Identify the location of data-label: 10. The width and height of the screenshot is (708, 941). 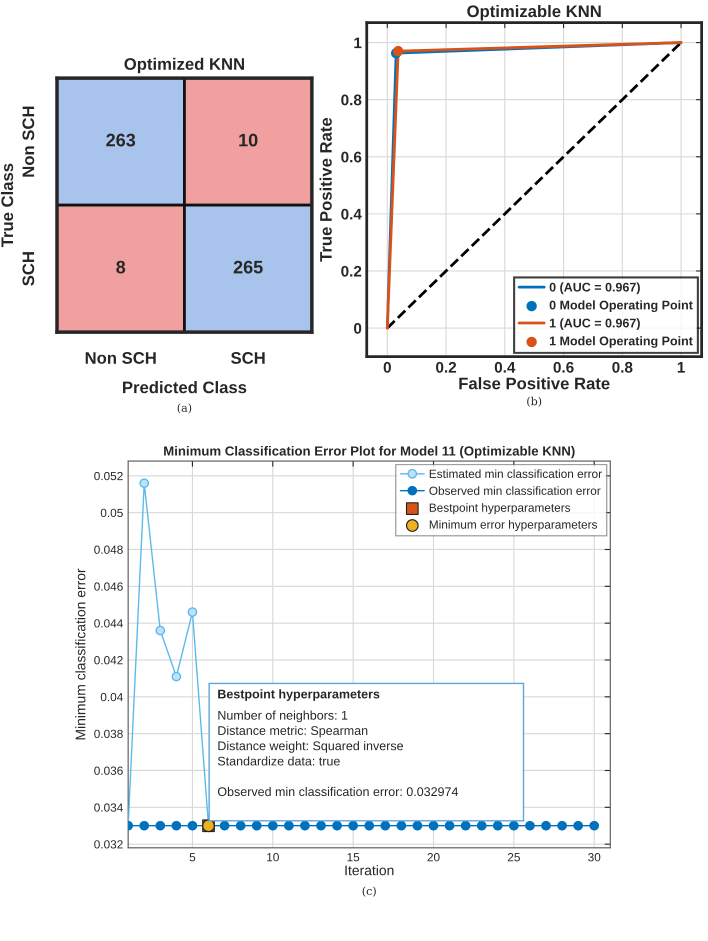
(248, 140).